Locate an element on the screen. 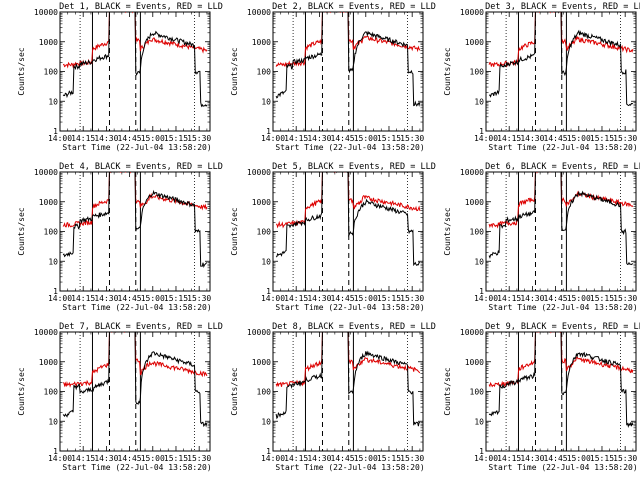 This screenshot has width=640, height=480. panel-title: Det 4, BLACK = Events, RED = LLD is located at coordinates (141, 167).